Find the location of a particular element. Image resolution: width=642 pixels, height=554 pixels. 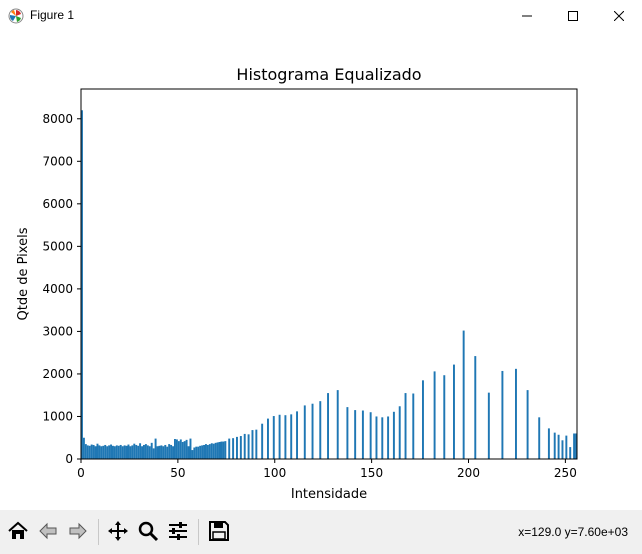

configure-subplots-button is located at coordinates (178, 531).